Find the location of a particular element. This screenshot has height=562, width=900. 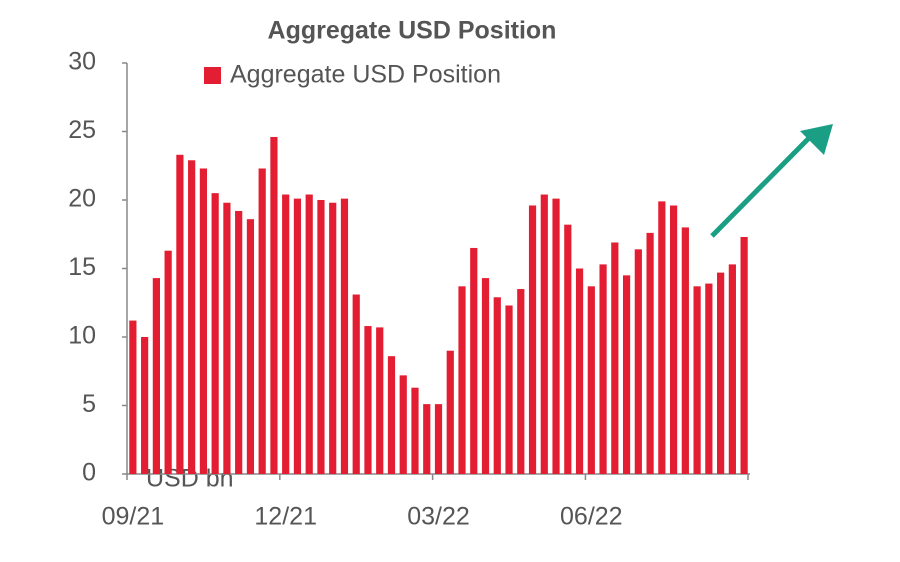

legend-label: Aggregate USD Position is located at coordinates (365, 75).